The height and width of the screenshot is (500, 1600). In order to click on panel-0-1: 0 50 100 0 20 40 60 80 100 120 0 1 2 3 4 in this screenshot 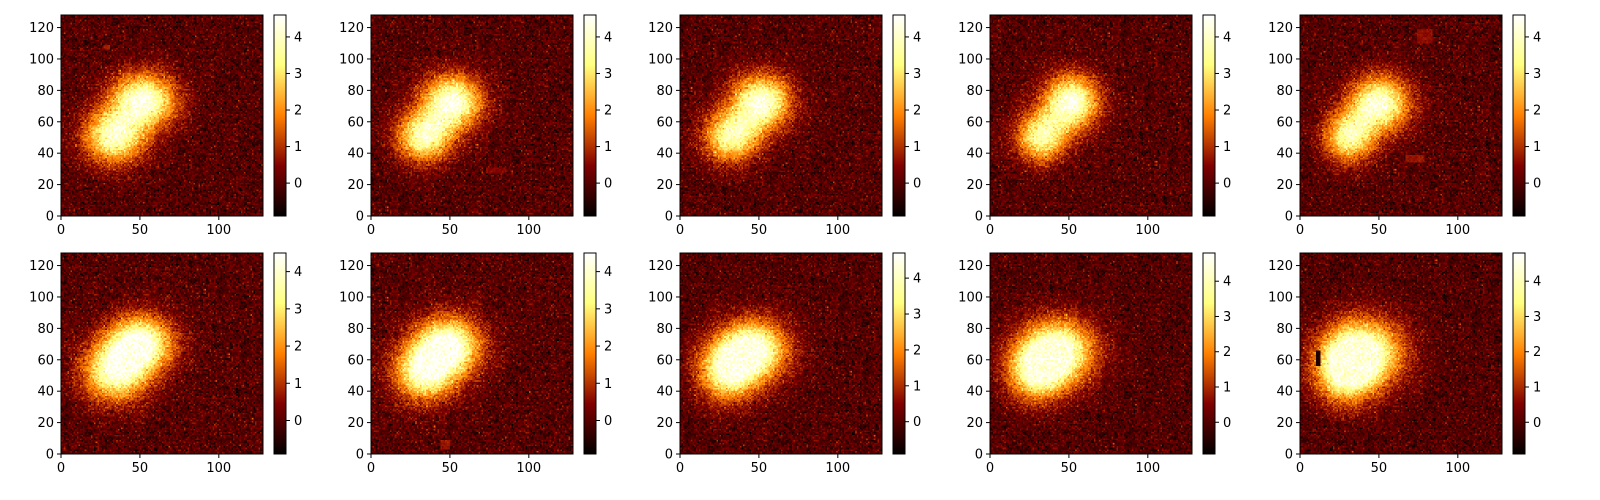, I will do `click(475, 126)`.